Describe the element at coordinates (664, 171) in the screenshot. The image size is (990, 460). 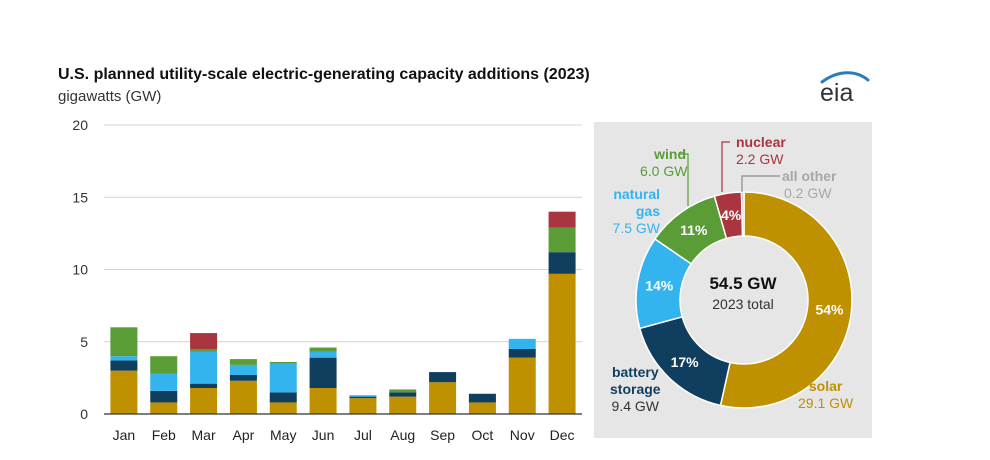
I see `label-wind-value: 6.0 GW` at that location.